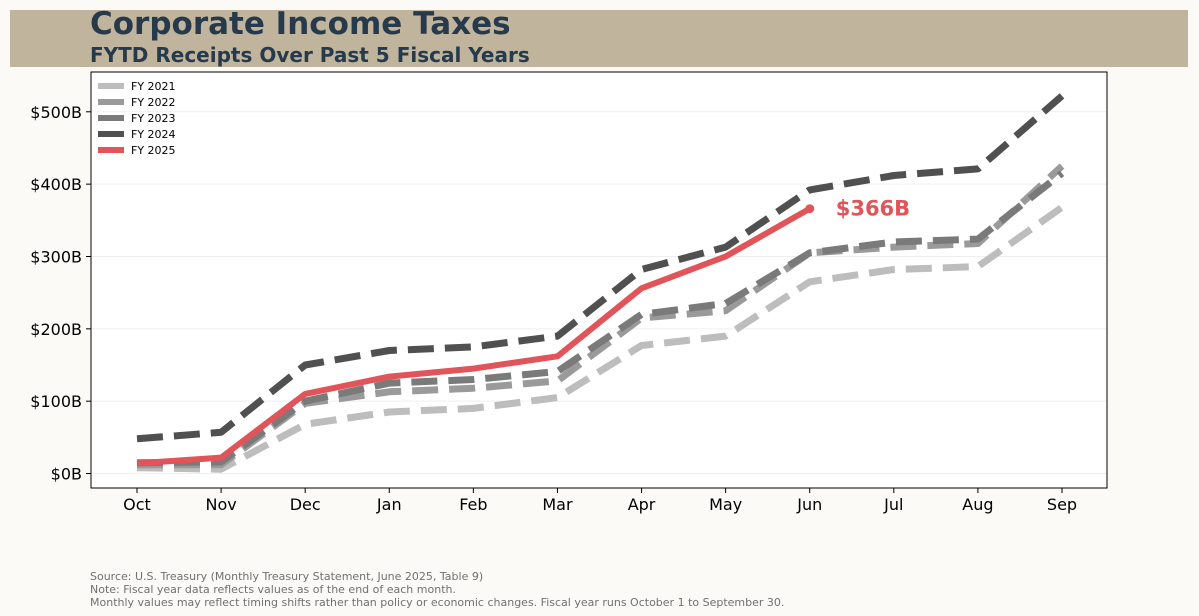 The width and height of the screenshot is (1199, 616). What do you see at coordinates (893, 504) in the screenshot?
I see `x-tick-label: Jul` at bounding box center [893, 504].